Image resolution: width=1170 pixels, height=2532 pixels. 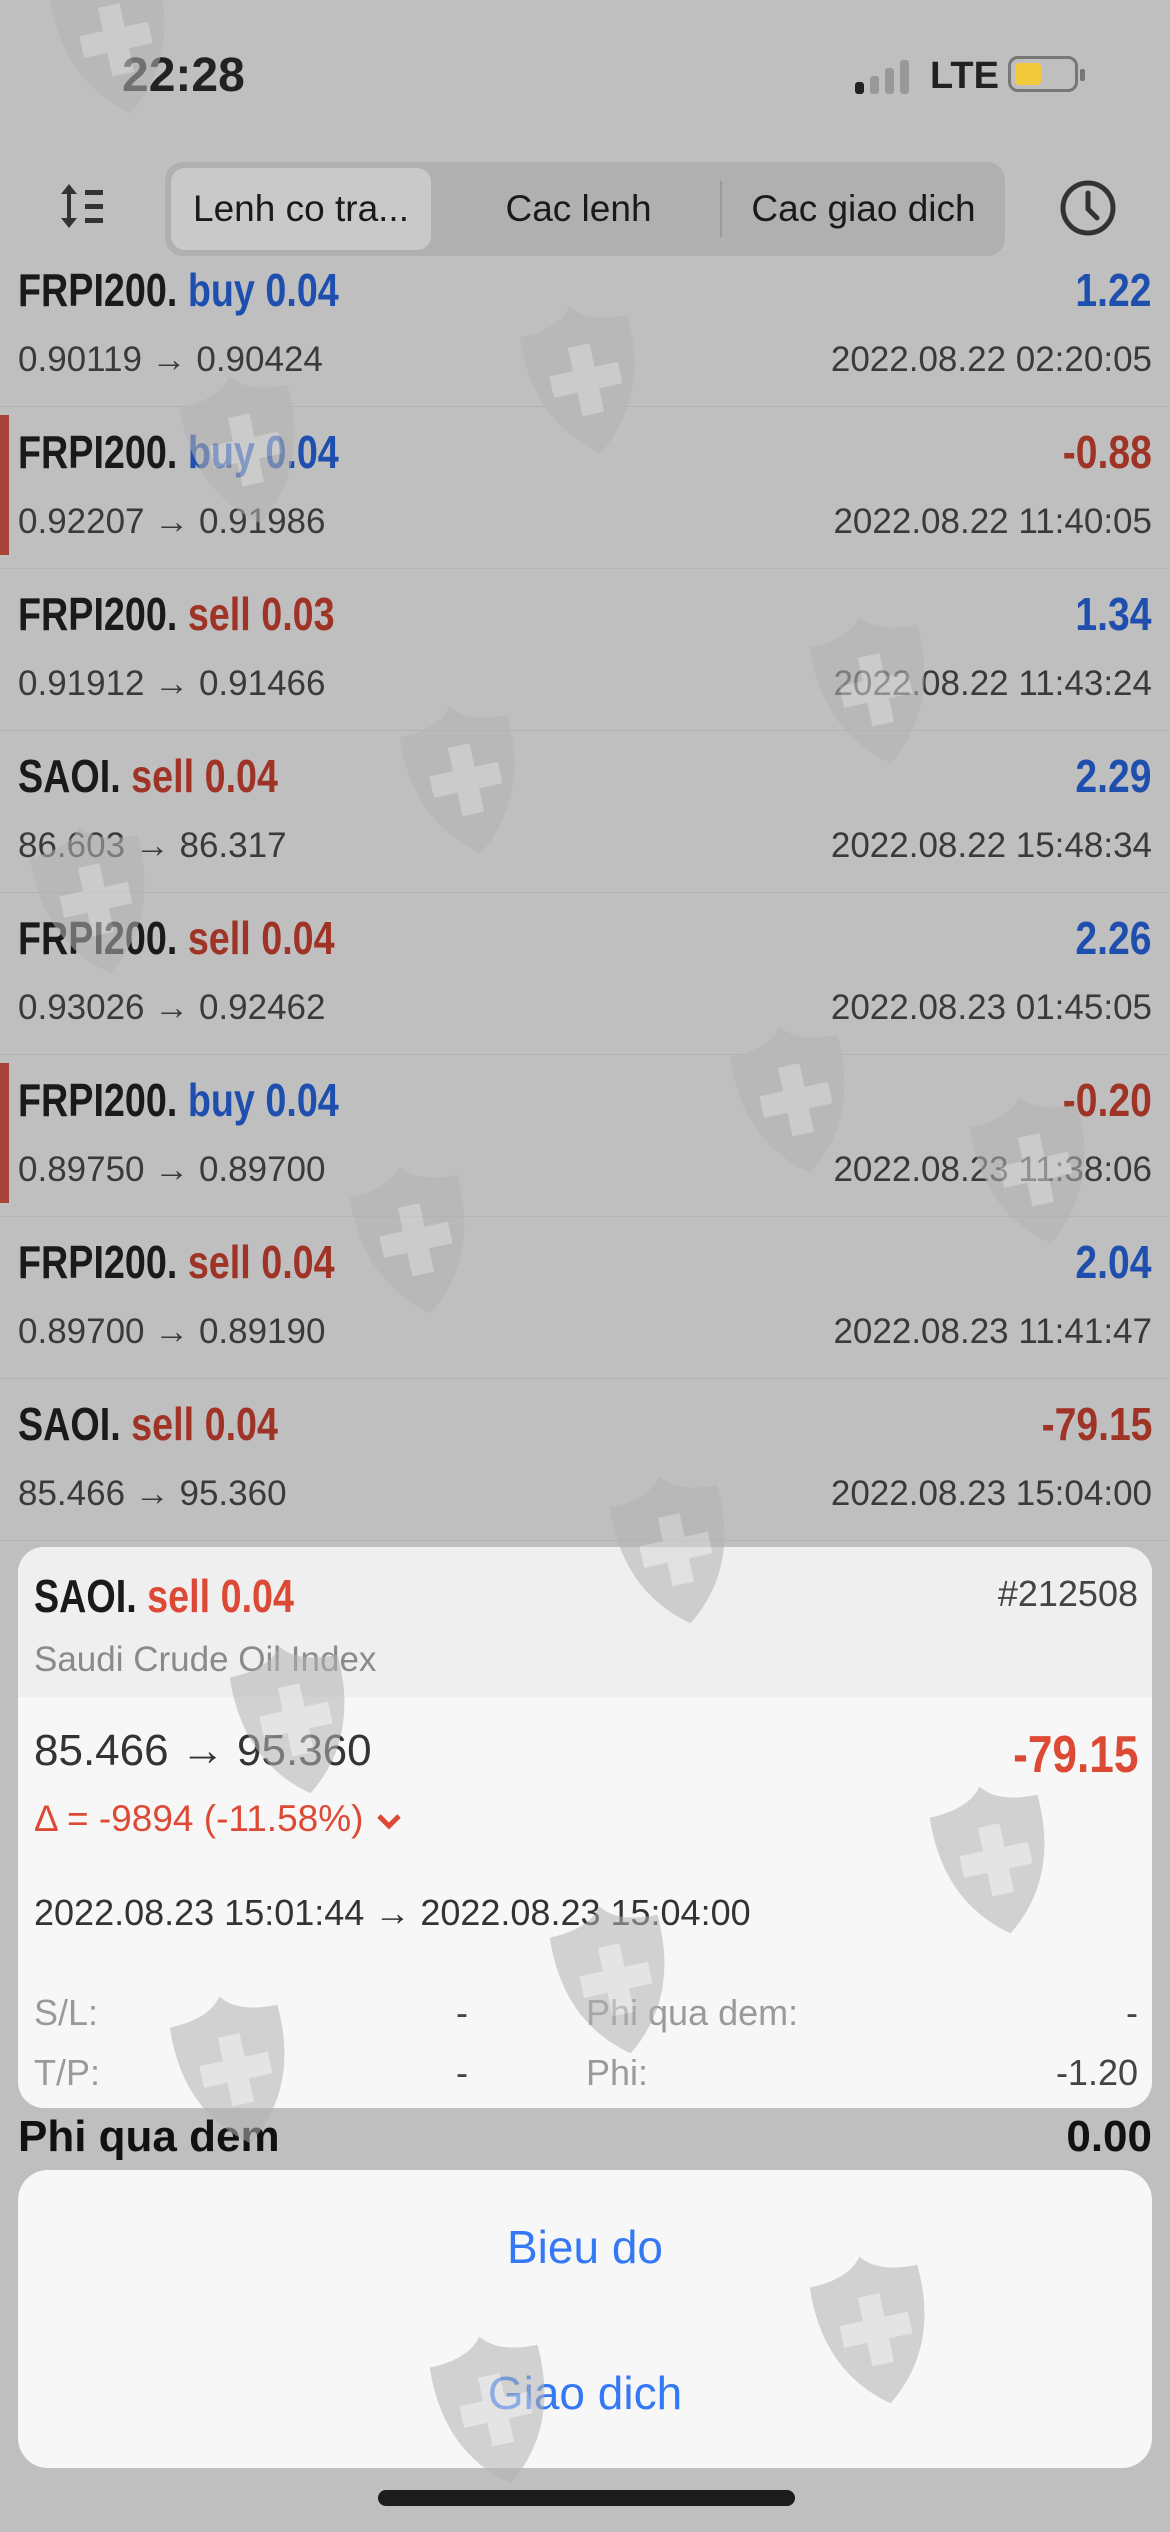 What do you see at coordinates (67, 2072) in the screenshot?
I see `tp-label: T/P:` at bounding box center [67, 2072].